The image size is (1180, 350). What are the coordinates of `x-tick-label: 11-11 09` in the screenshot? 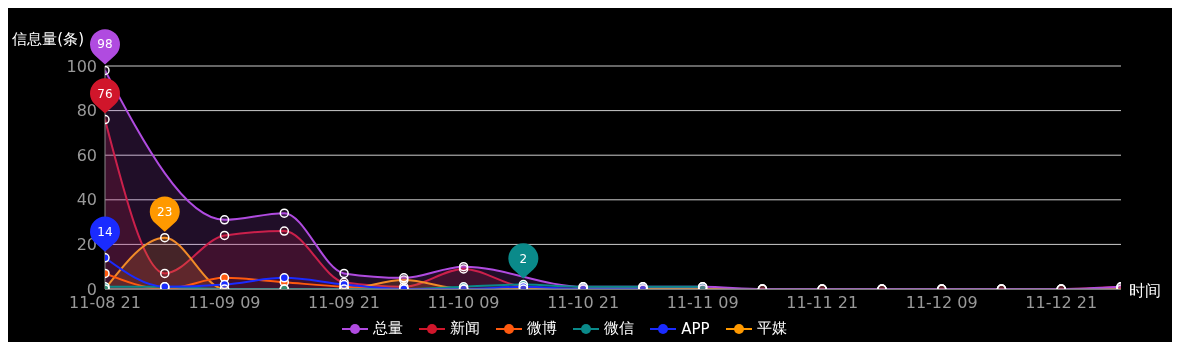 It's located at (702, 303).